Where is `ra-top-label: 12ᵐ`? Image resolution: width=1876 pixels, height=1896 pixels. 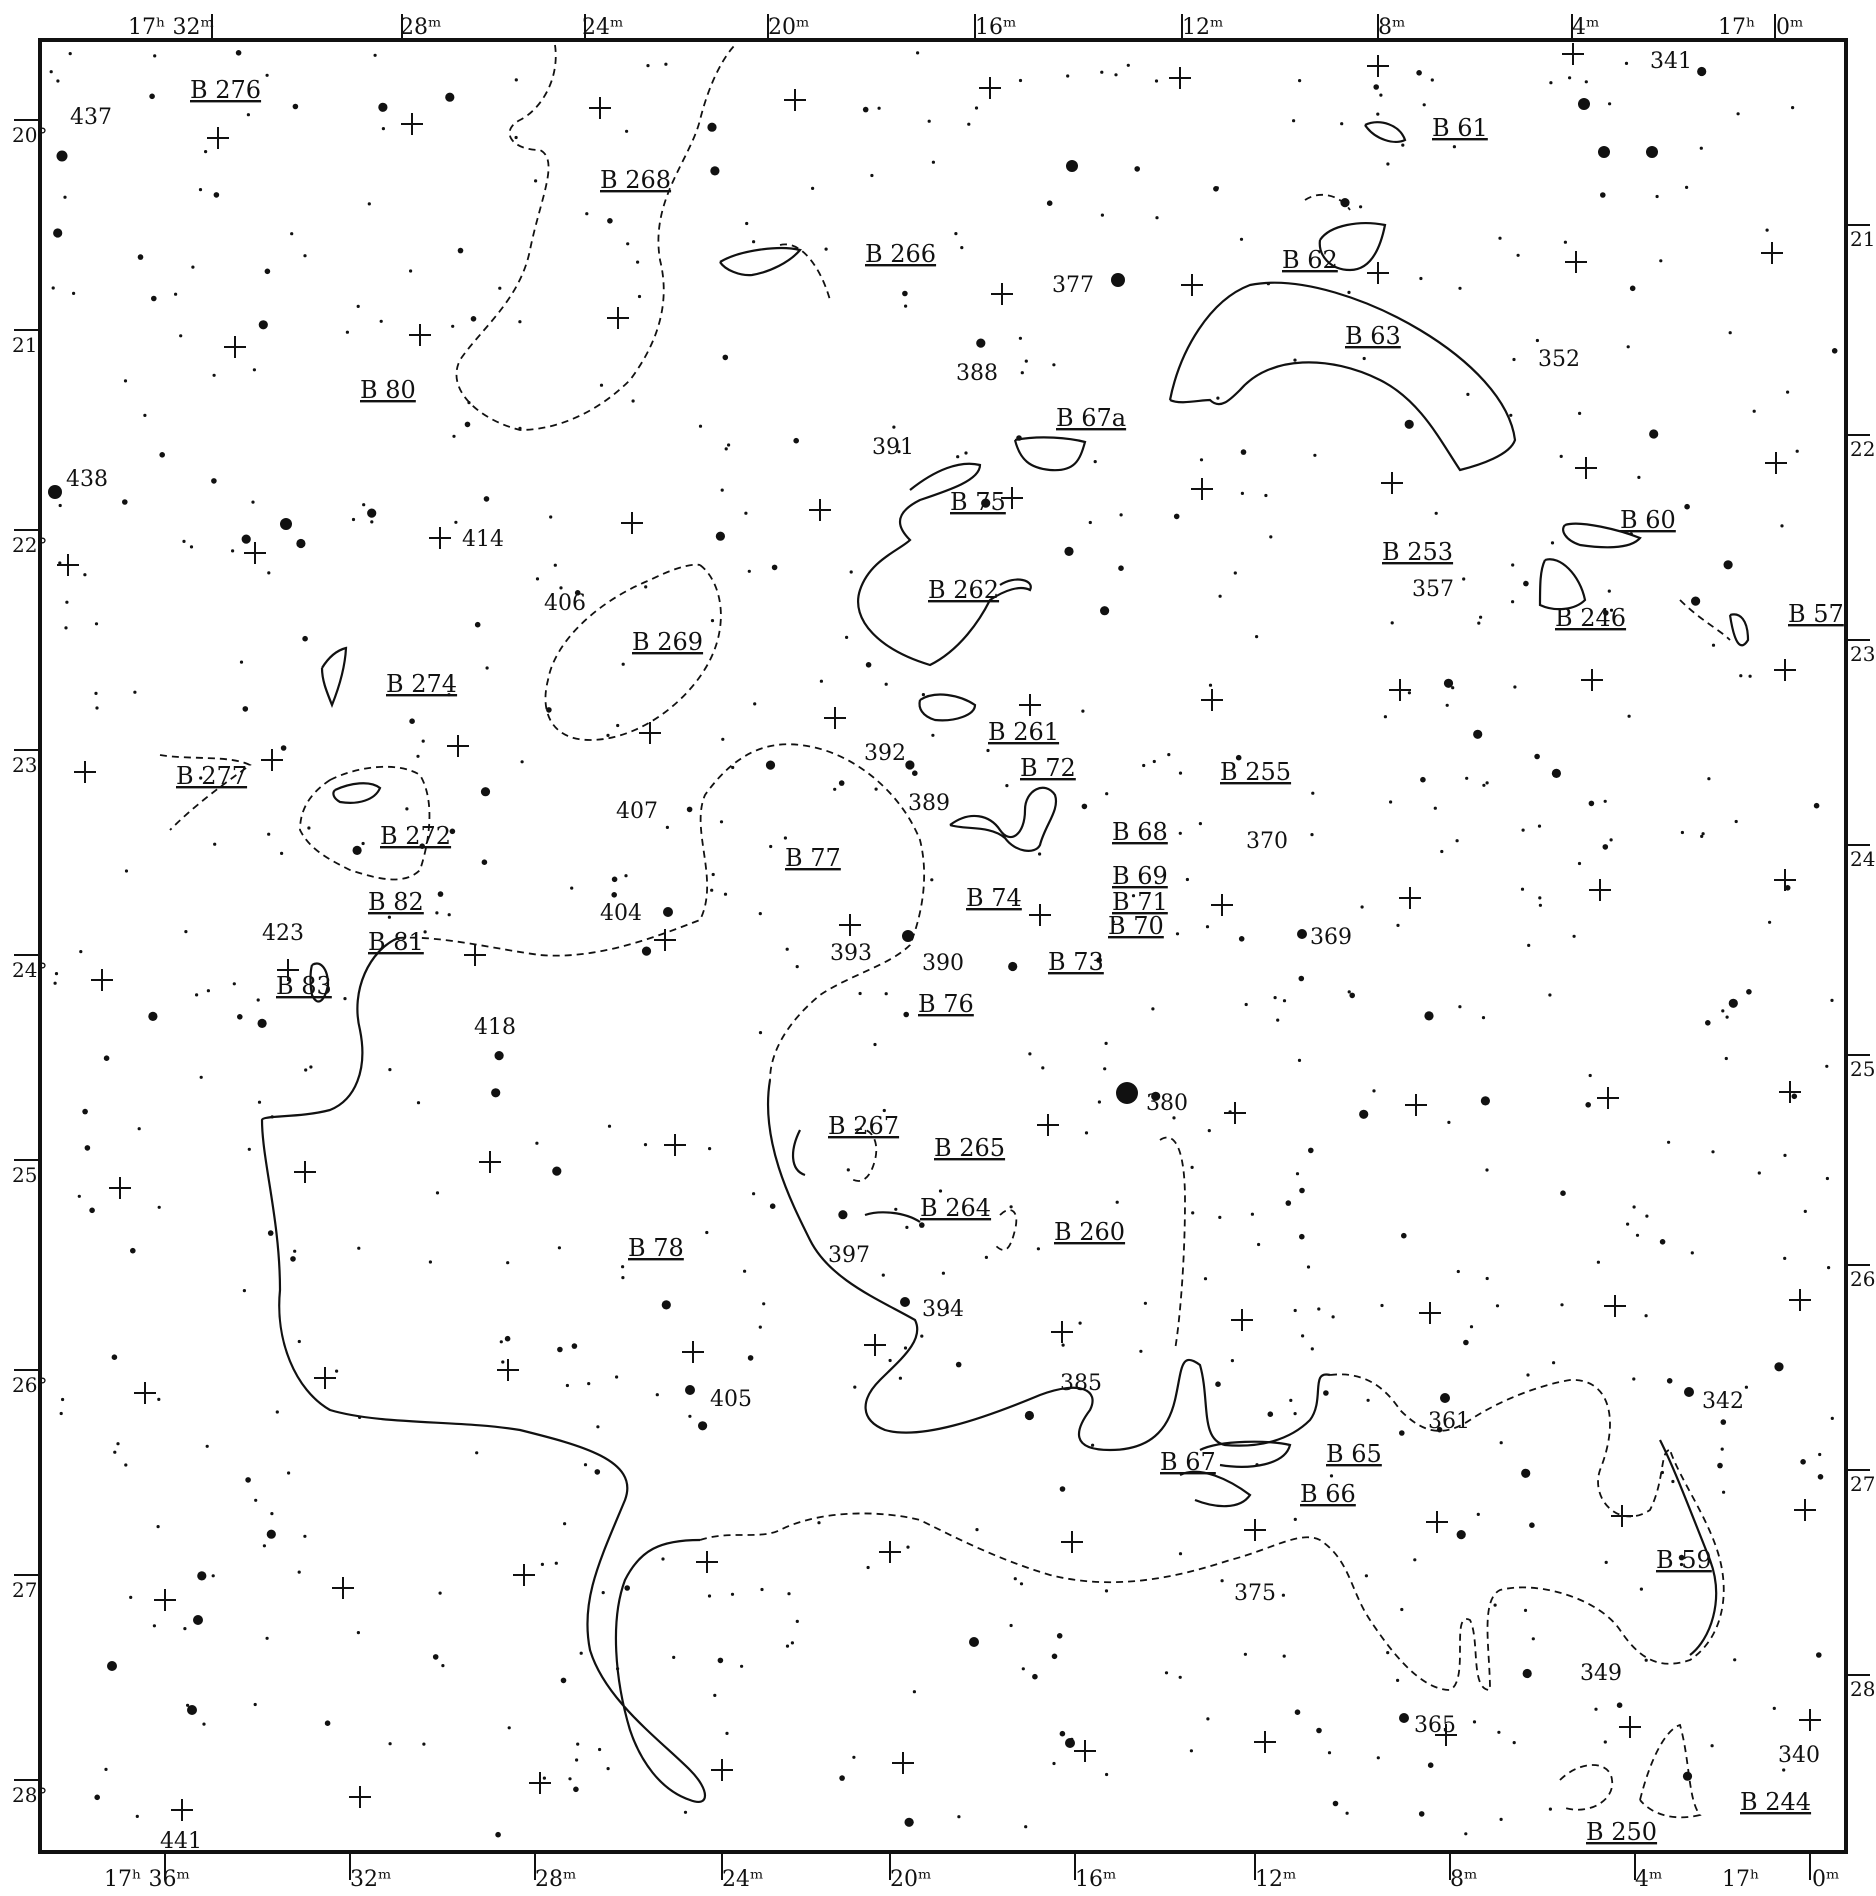 ra-top-label: 12ᵐ is located at coordinates (1203, 27).